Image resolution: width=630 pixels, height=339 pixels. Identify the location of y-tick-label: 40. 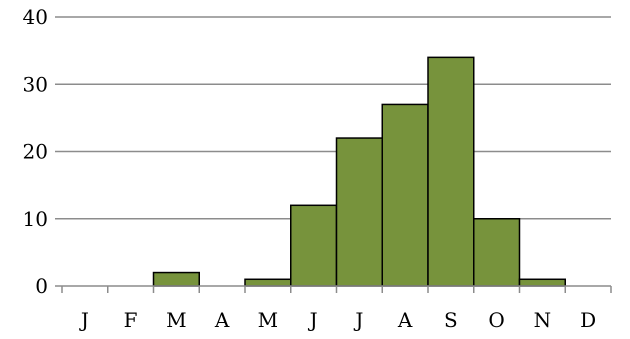
(35, 17).